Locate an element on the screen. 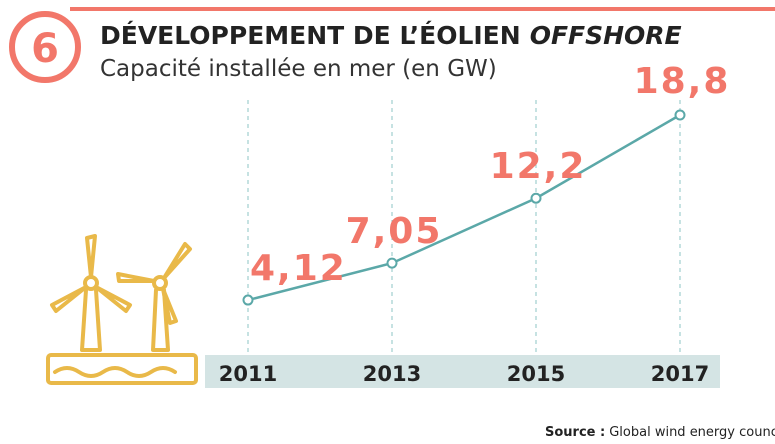 The image size is (775, 444). value-label: 18,8 is located at coordinates (682, 81).